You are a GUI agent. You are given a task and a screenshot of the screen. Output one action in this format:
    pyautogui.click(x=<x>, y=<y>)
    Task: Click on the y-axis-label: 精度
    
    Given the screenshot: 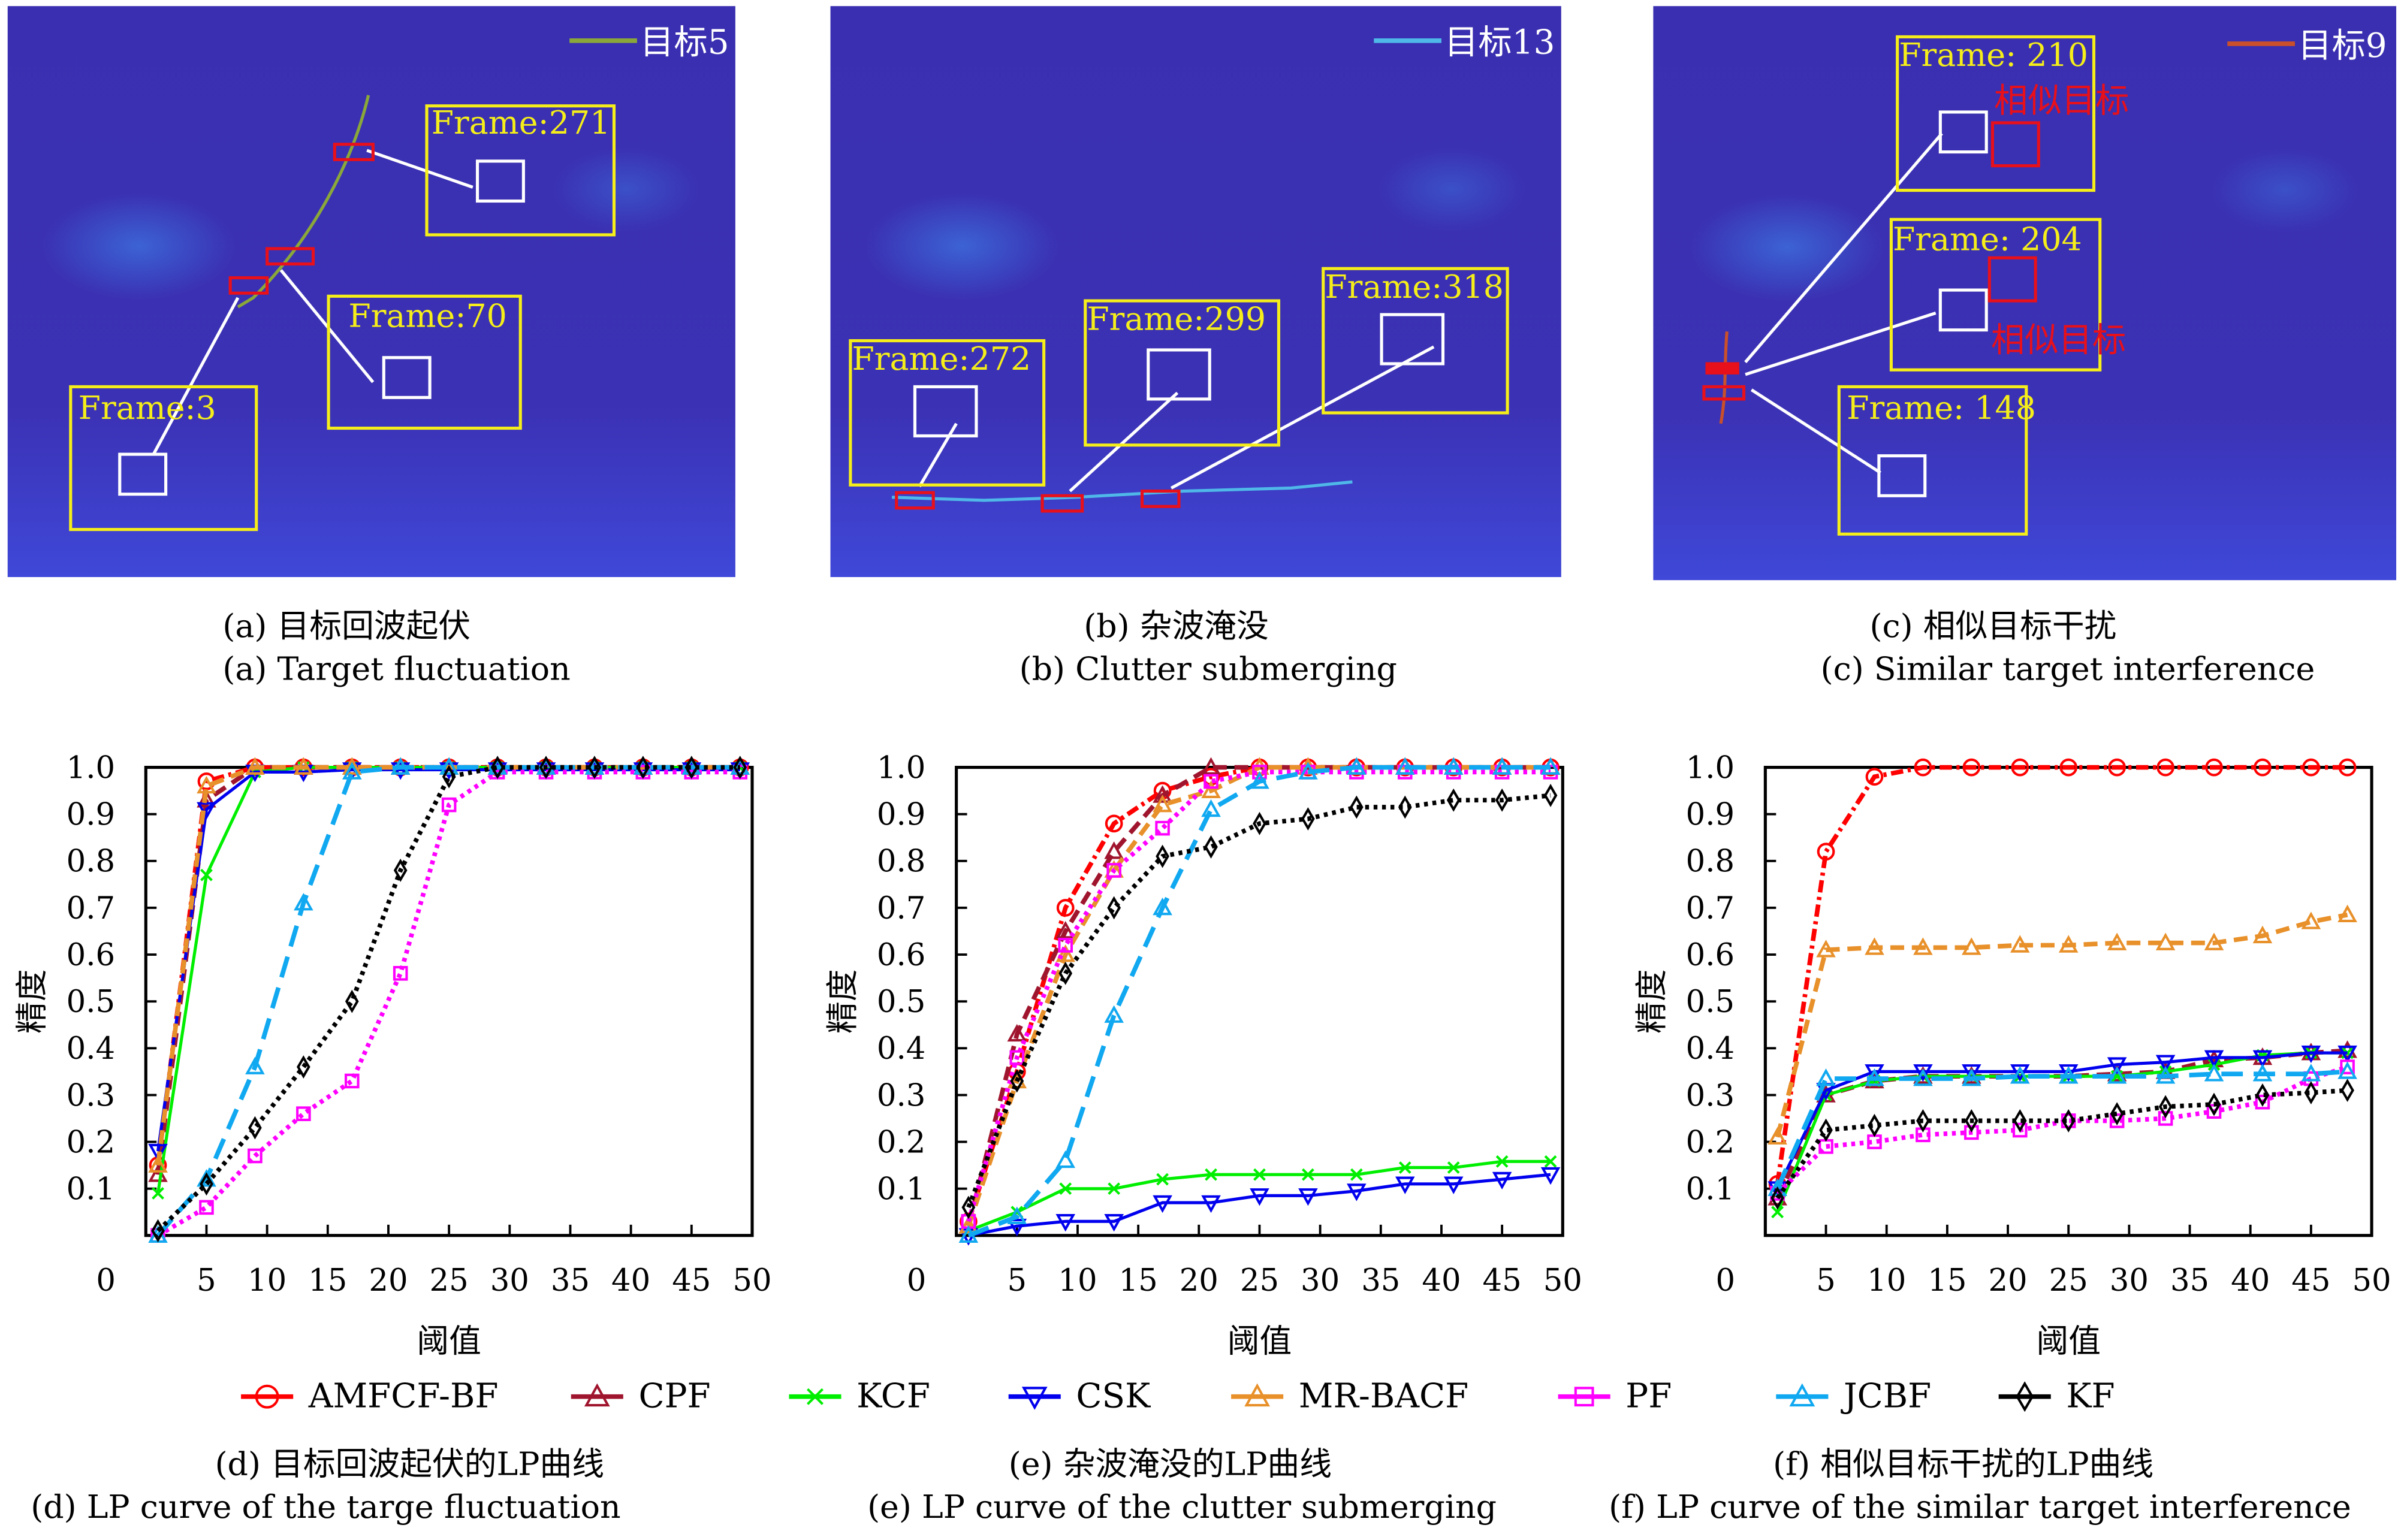 What is the action you would take?
    pyautogui.click(x=1651, y=1001)
    